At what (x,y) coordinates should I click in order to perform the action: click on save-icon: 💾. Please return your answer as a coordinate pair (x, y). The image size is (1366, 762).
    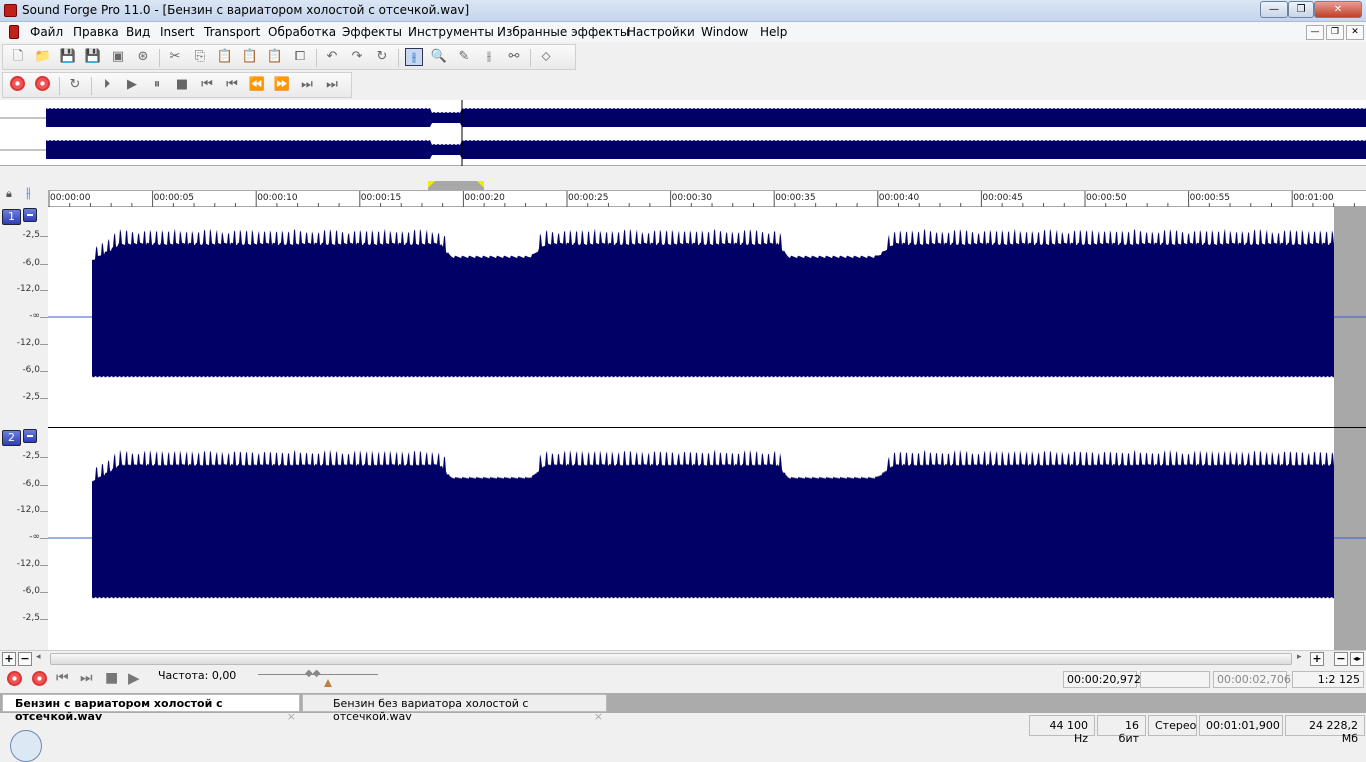
    Looking at the image, I should click on (68, 56).